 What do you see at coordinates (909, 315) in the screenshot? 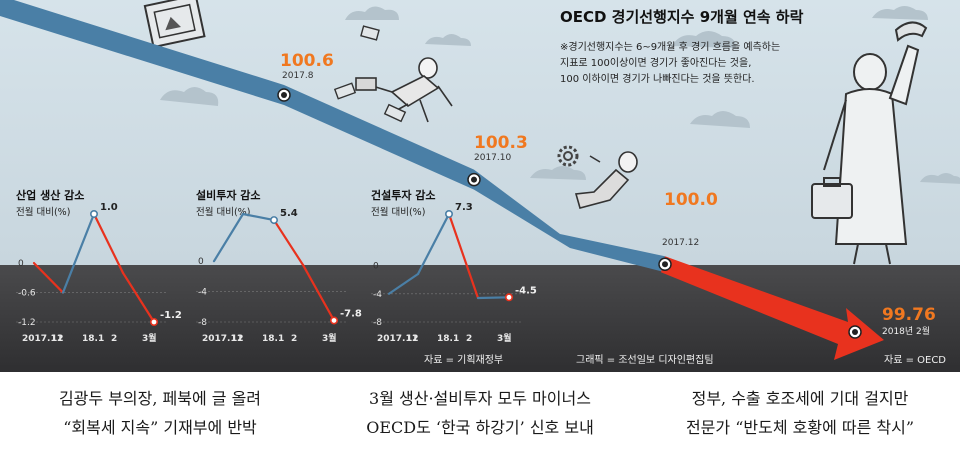
I see `index-value-label: 99.76` at bounding box center [909, 315].